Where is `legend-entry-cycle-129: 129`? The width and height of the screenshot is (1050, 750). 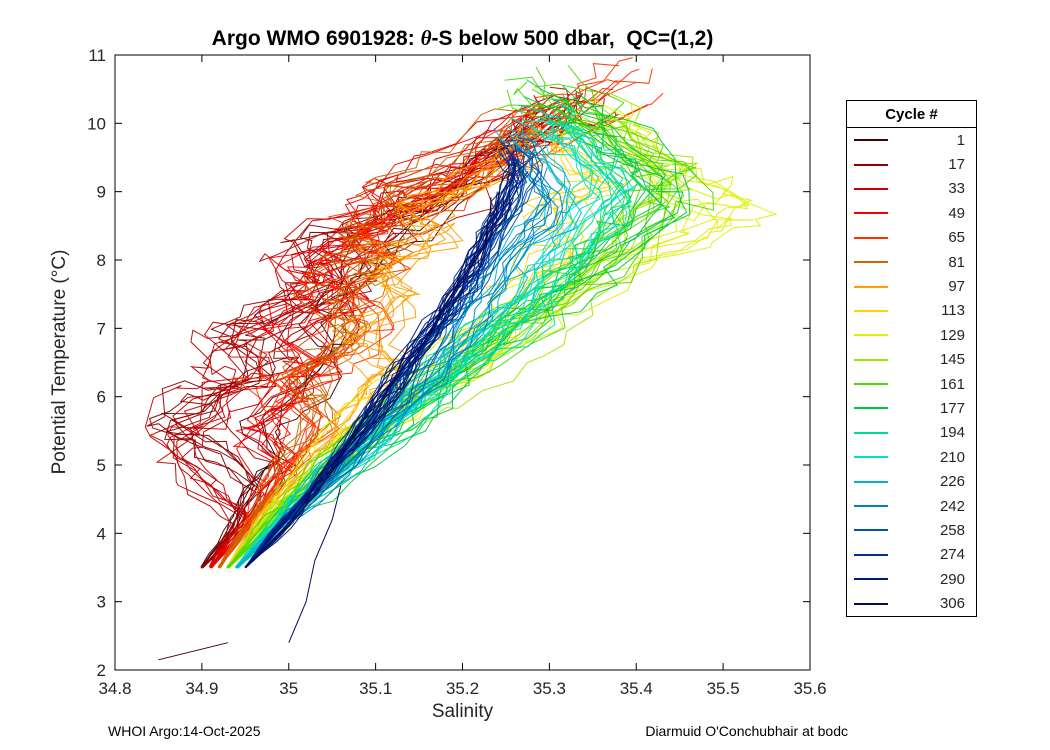 legend-entry-cycle-129: 129 is located at coordinates (911, 335).